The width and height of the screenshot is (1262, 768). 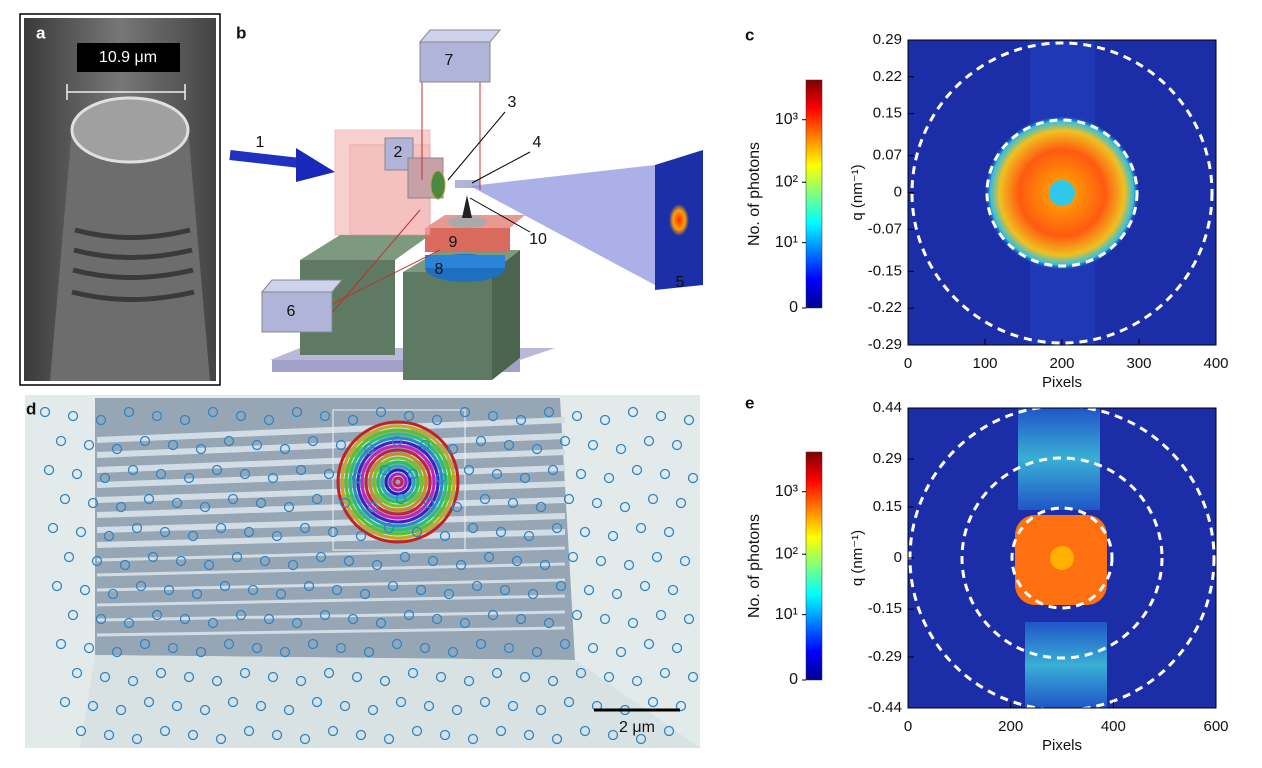 I want to click on ring, so click(x=398, y=482).